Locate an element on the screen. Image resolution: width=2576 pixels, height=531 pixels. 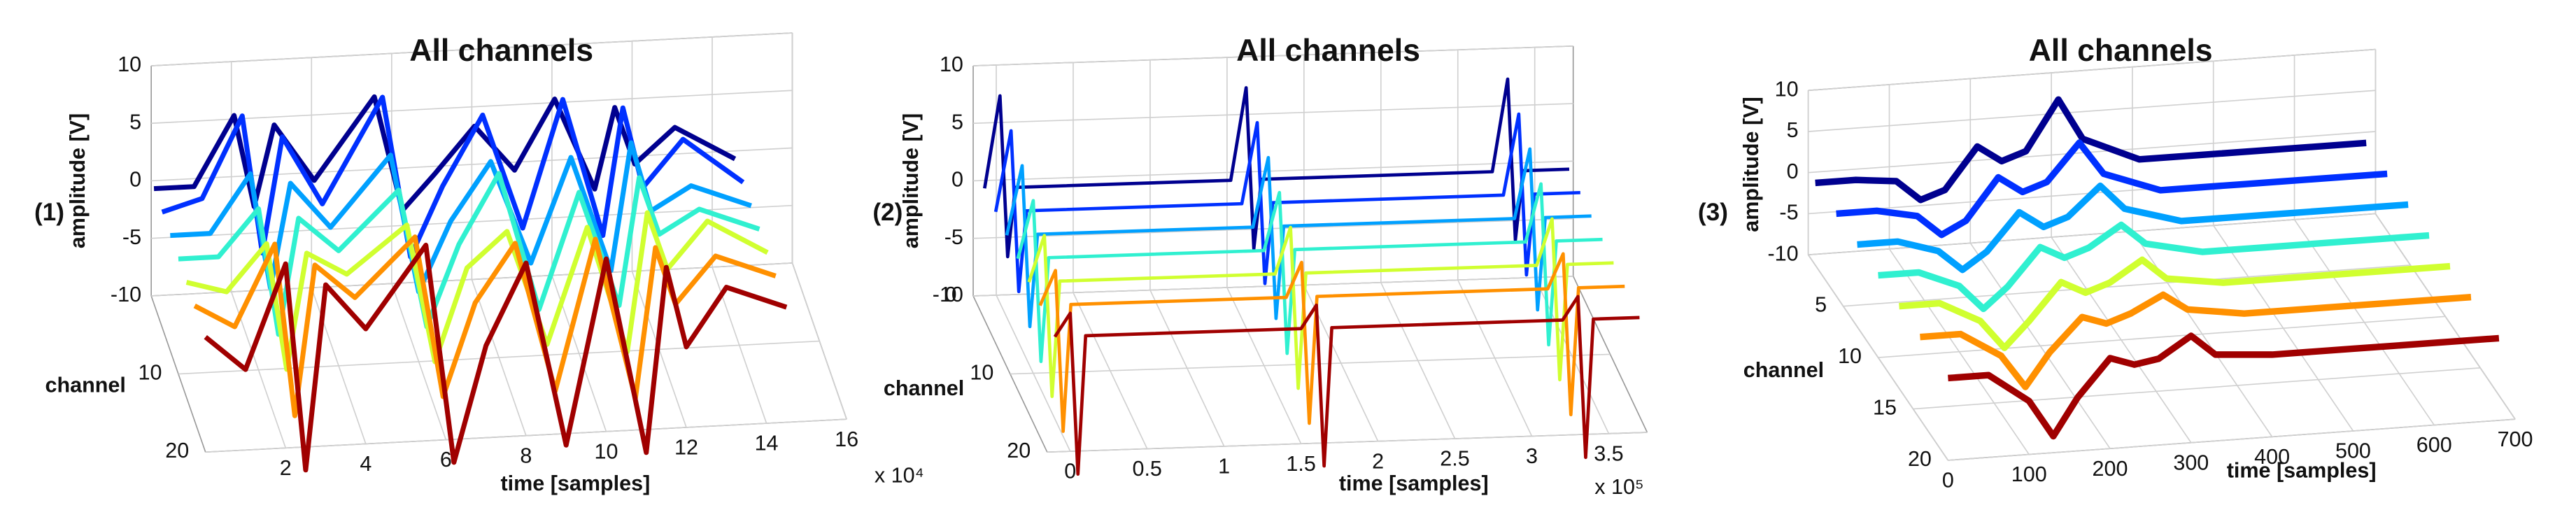
y-tick-label: 5 is located at coordinates (1821, 305).